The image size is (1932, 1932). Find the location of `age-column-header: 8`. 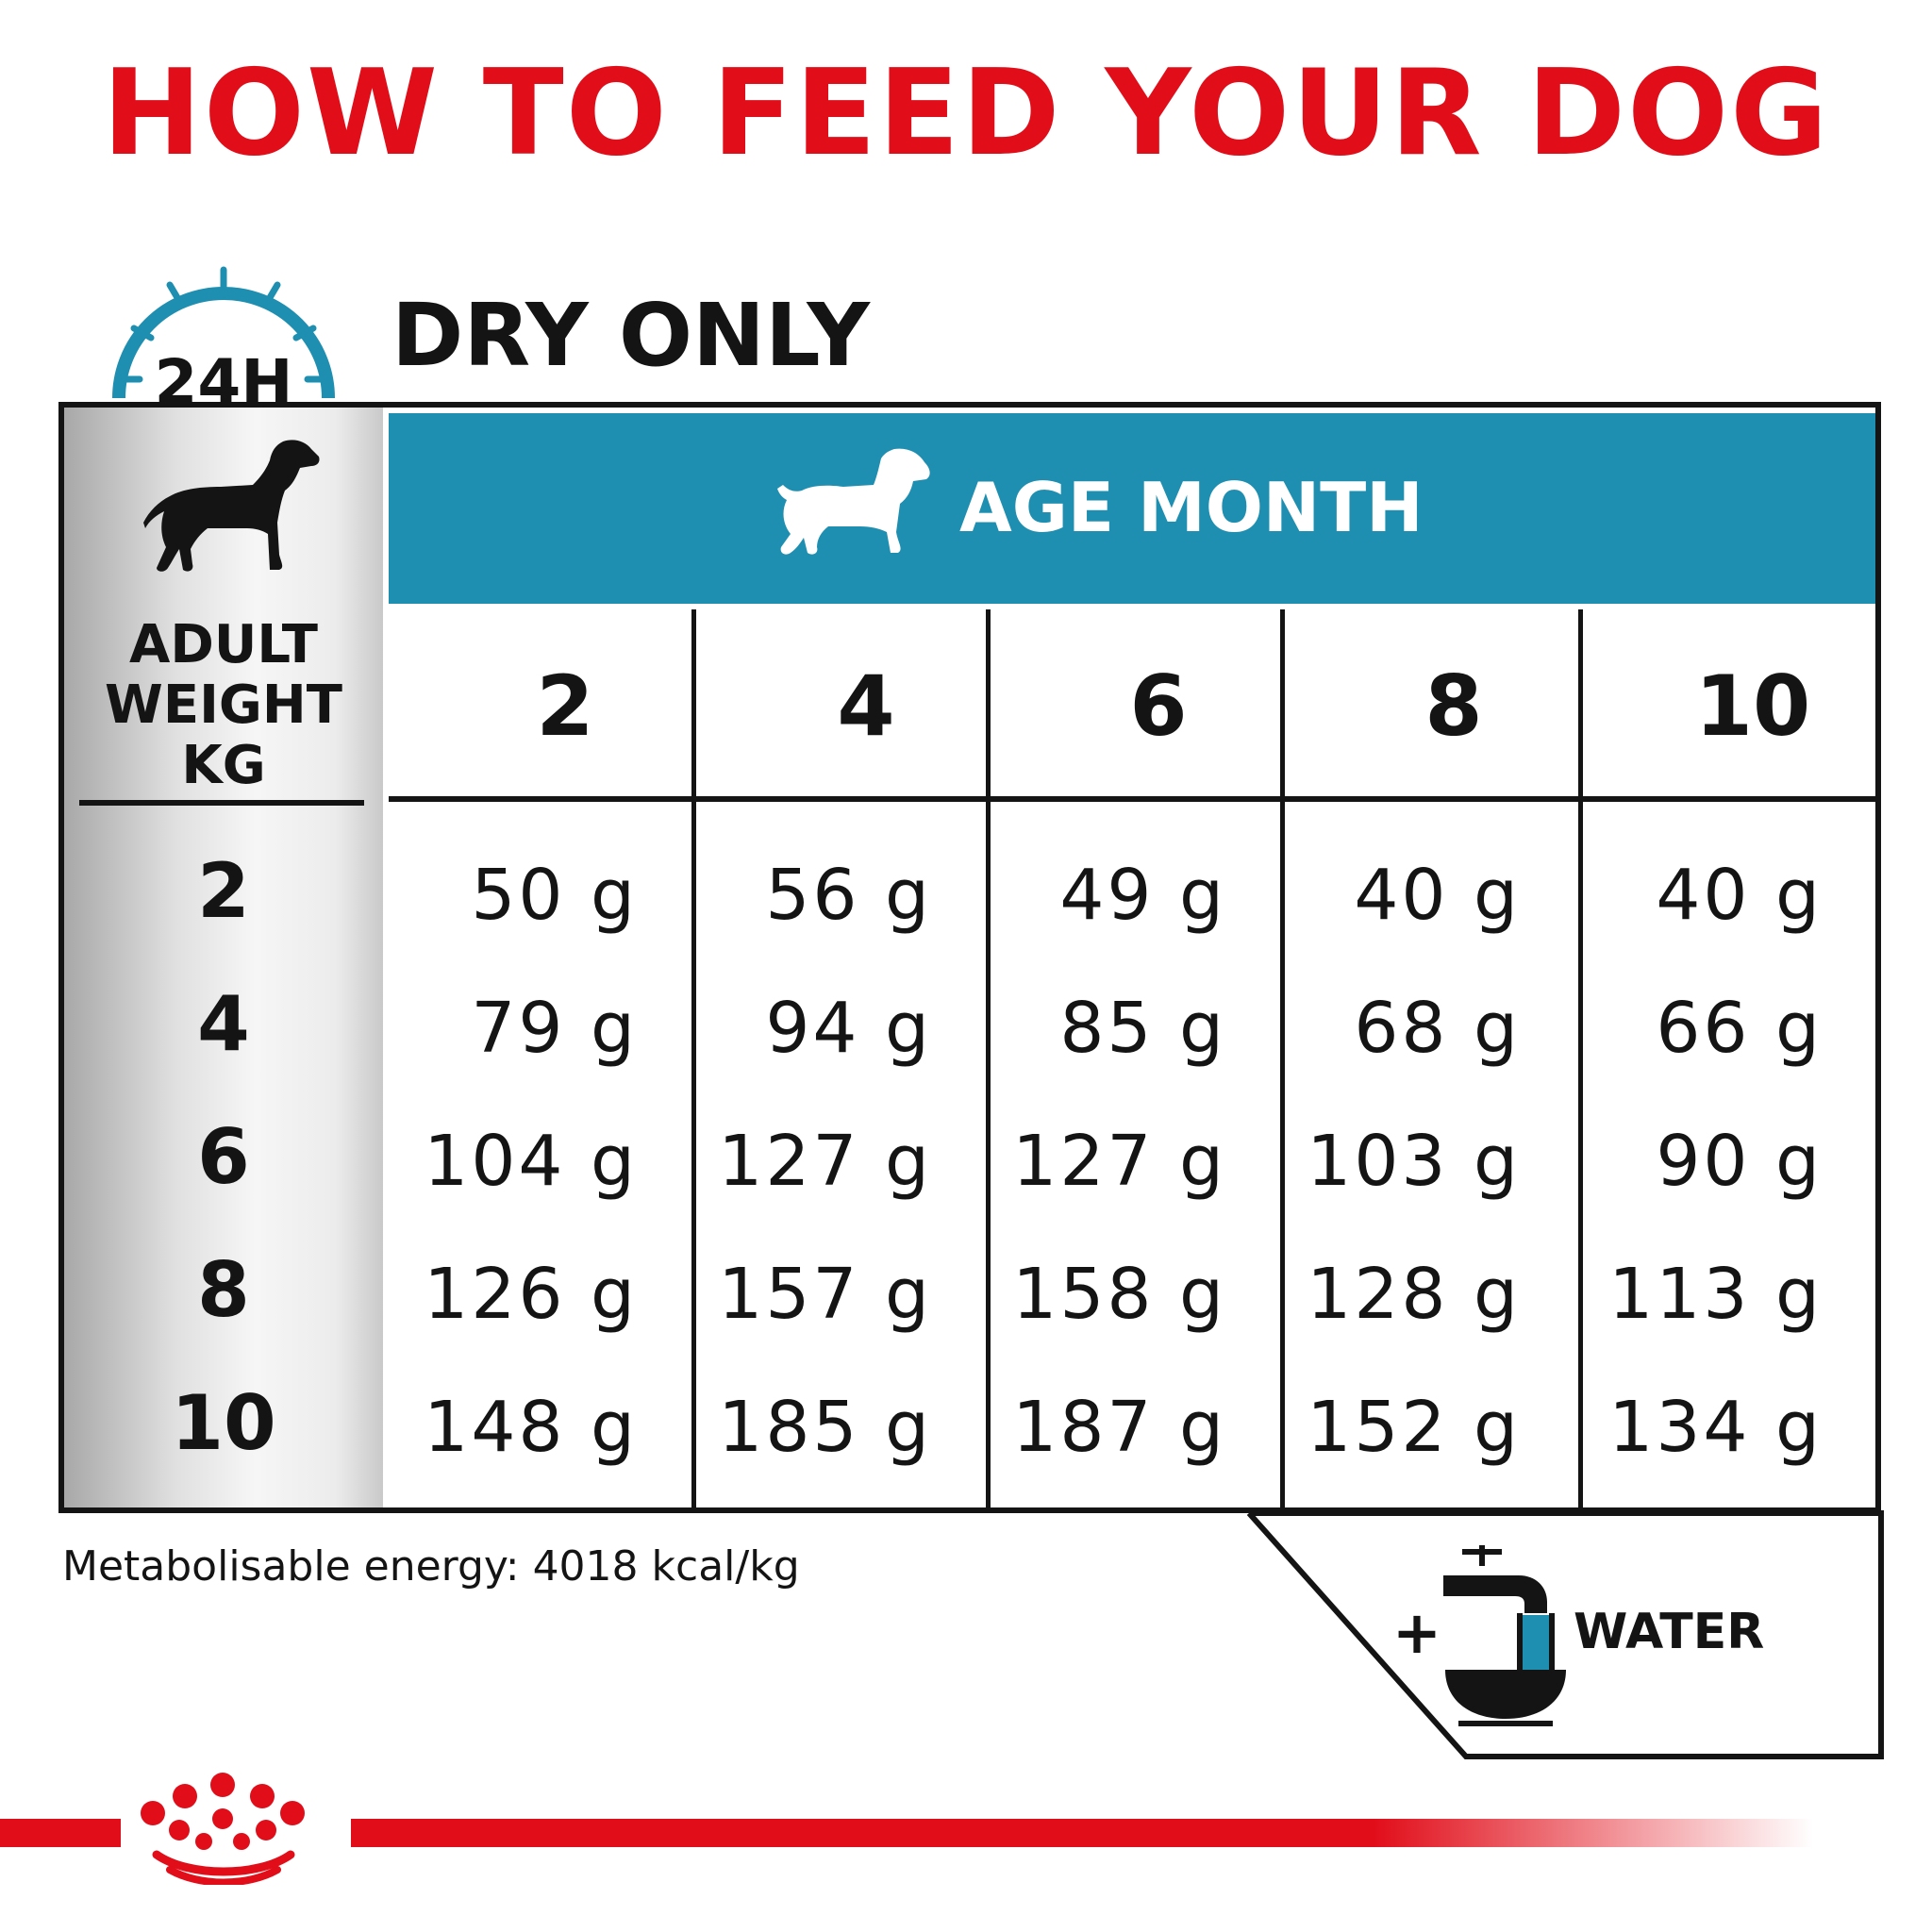

age-column-header: 8 is located at coordinates (1454, 707).